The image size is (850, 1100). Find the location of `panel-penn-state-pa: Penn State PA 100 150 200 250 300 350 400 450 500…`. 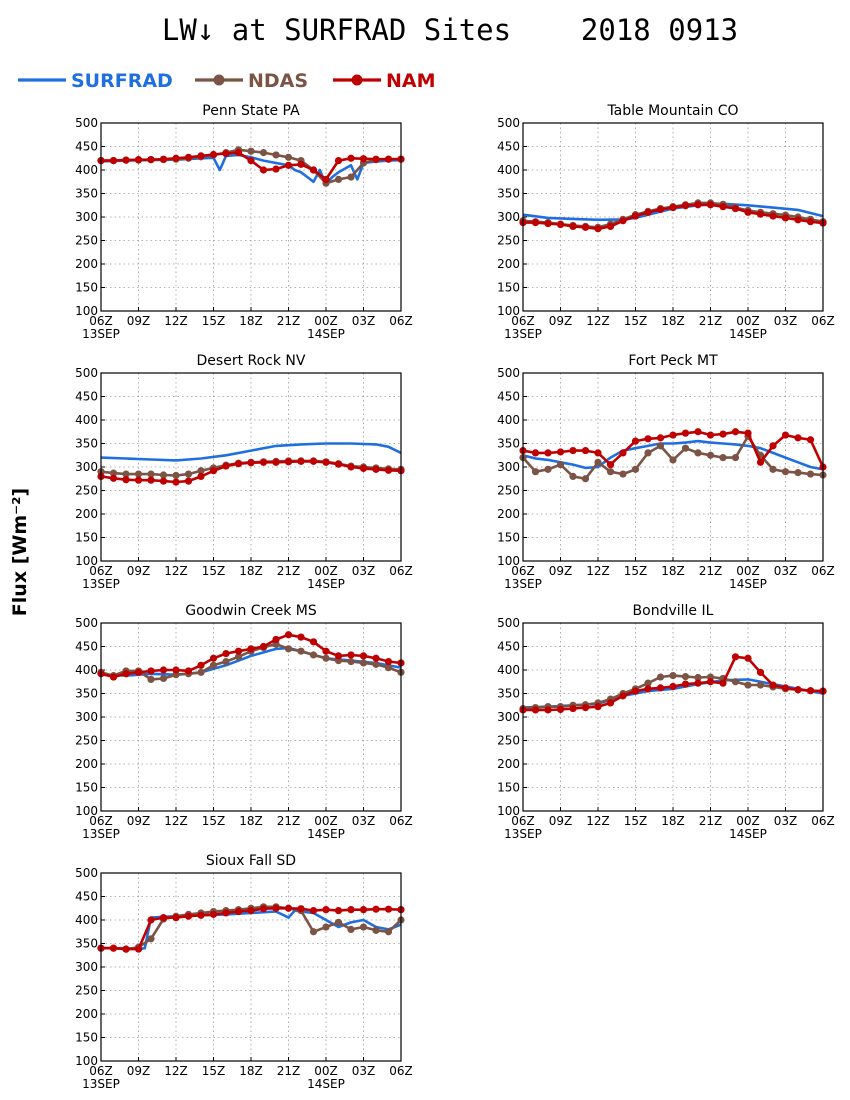

panel-penn-state-pa: Penn State PA 100 150 200 250 300 350 400 450 500… is located at coordinates (244, 222).